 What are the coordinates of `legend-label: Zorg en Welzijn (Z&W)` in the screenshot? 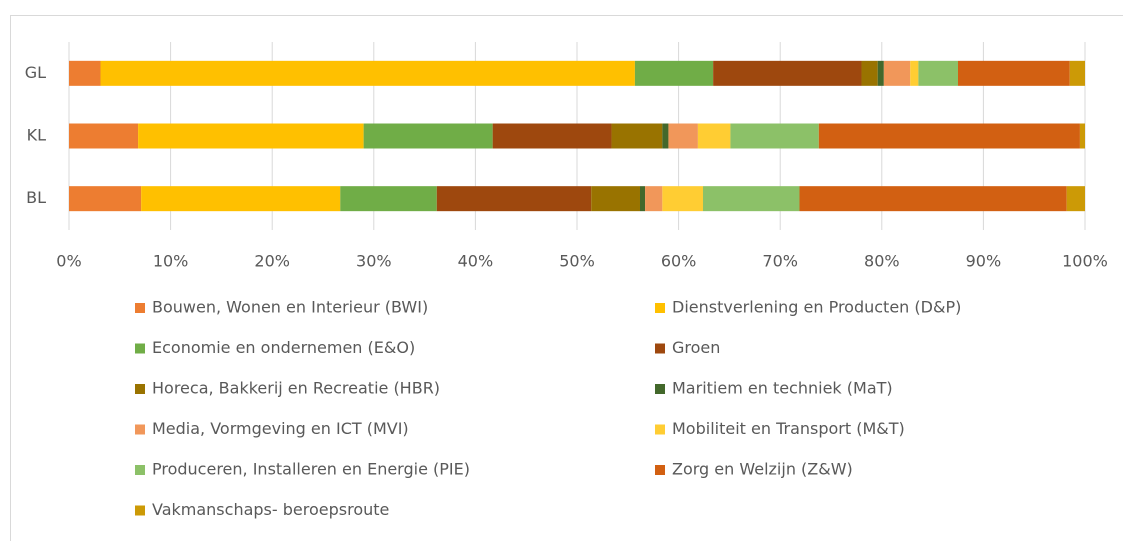 It's located at (762, 469).